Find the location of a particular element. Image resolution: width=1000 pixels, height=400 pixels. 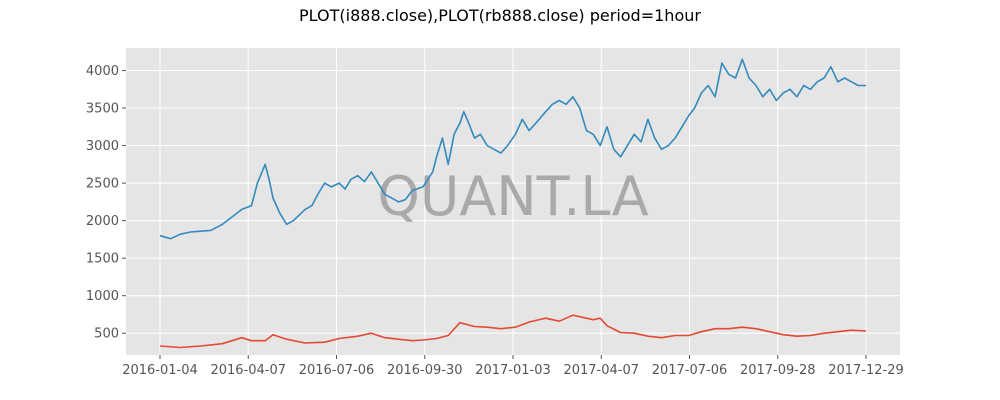

x-tick-label: 2016-07-06 is located at coordinates (337, 370).